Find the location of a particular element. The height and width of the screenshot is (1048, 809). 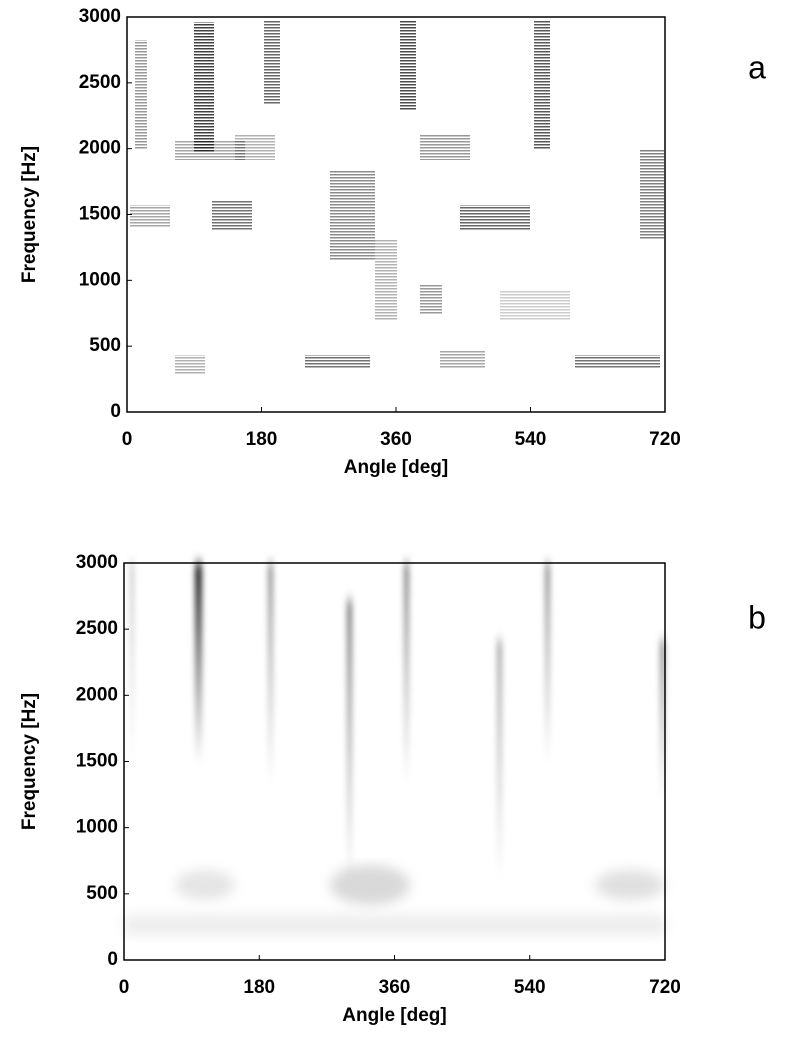

panel-label: b is located at coordinates (757, 617).